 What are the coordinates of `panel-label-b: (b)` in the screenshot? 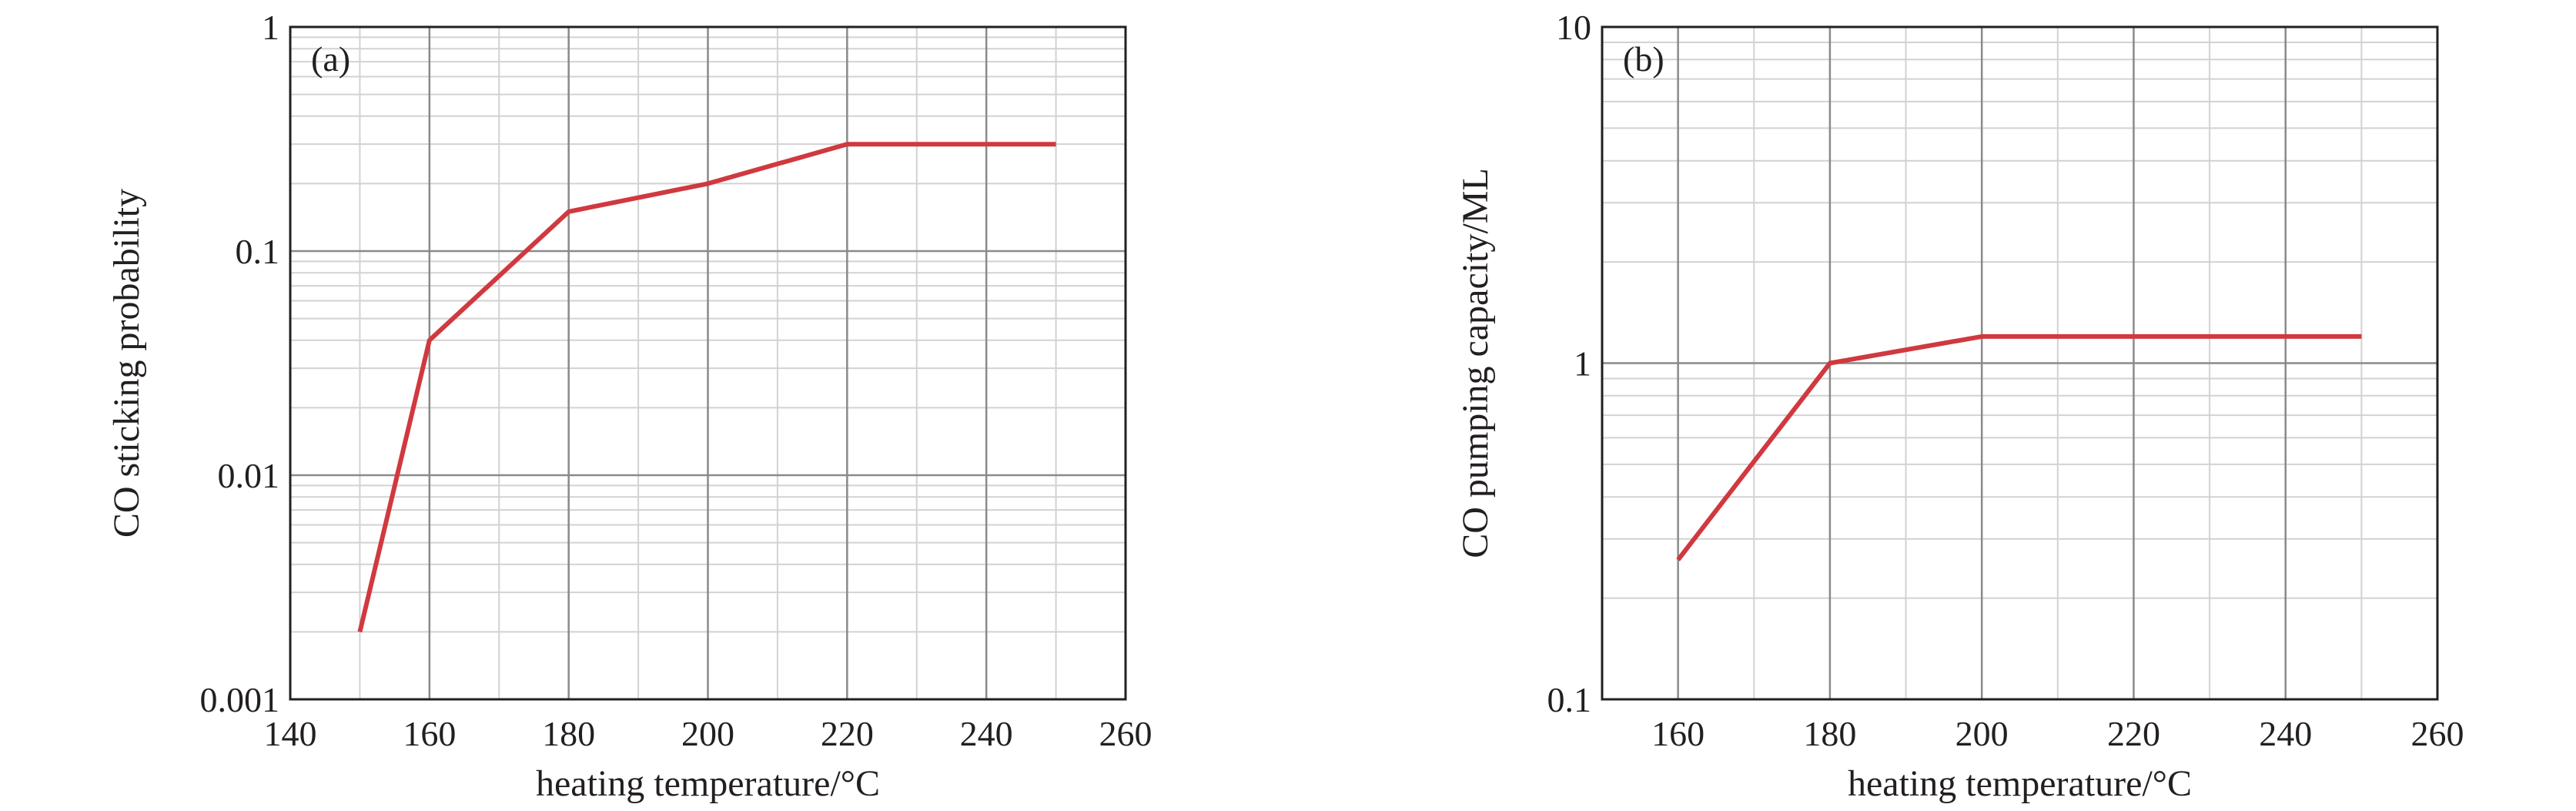 It's located at (1644, 59).